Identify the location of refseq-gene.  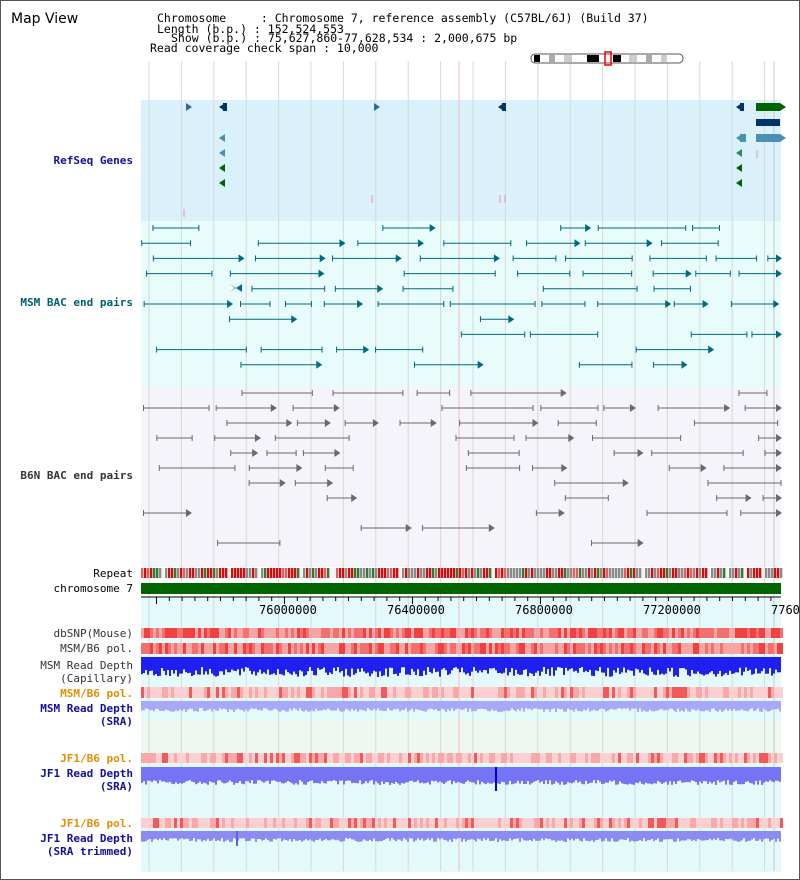
(377, 107).